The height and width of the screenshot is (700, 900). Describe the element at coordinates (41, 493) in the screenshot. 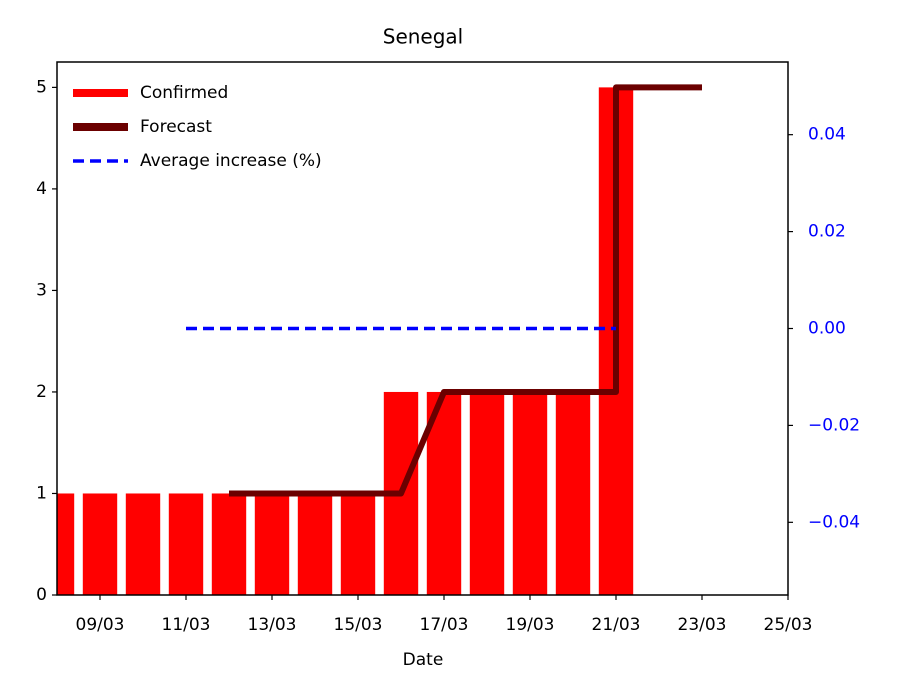

I see `y-tick-label: 1` at that location.